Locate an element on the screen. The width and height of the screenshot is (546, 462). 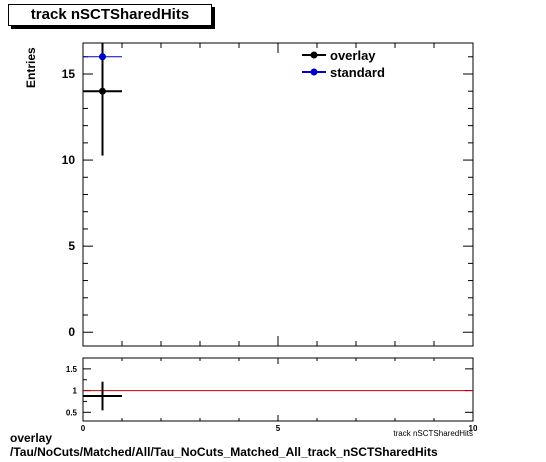
main-y-tick-label: 5 is located at coordinates (71, 246).